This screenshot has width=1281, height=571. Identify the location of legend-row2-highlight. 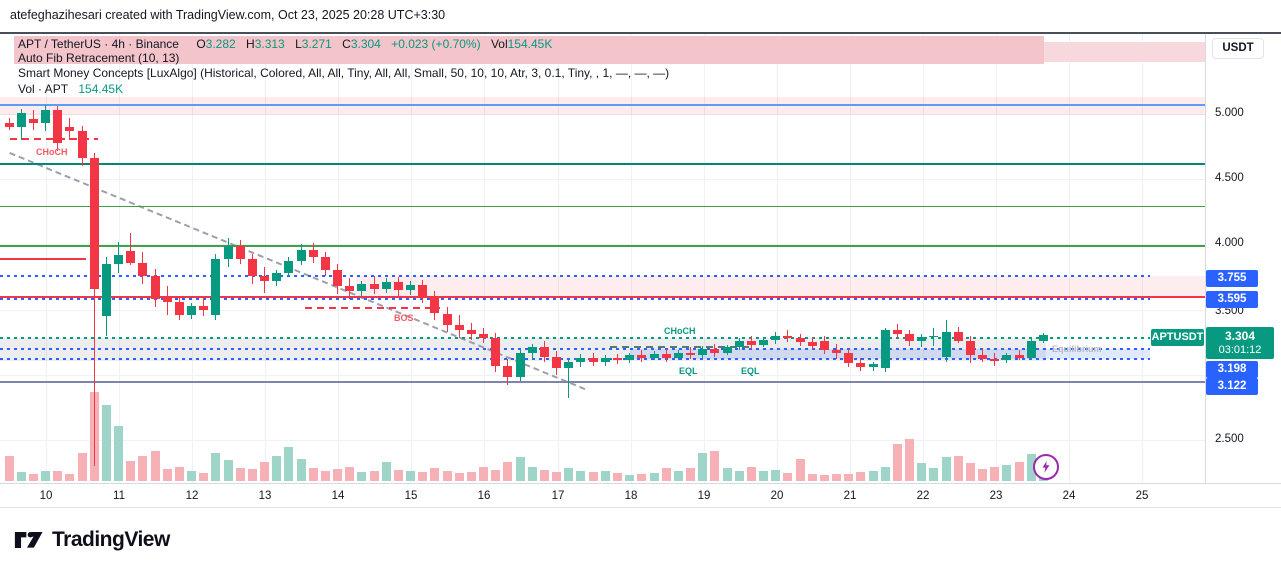
(529, 57).